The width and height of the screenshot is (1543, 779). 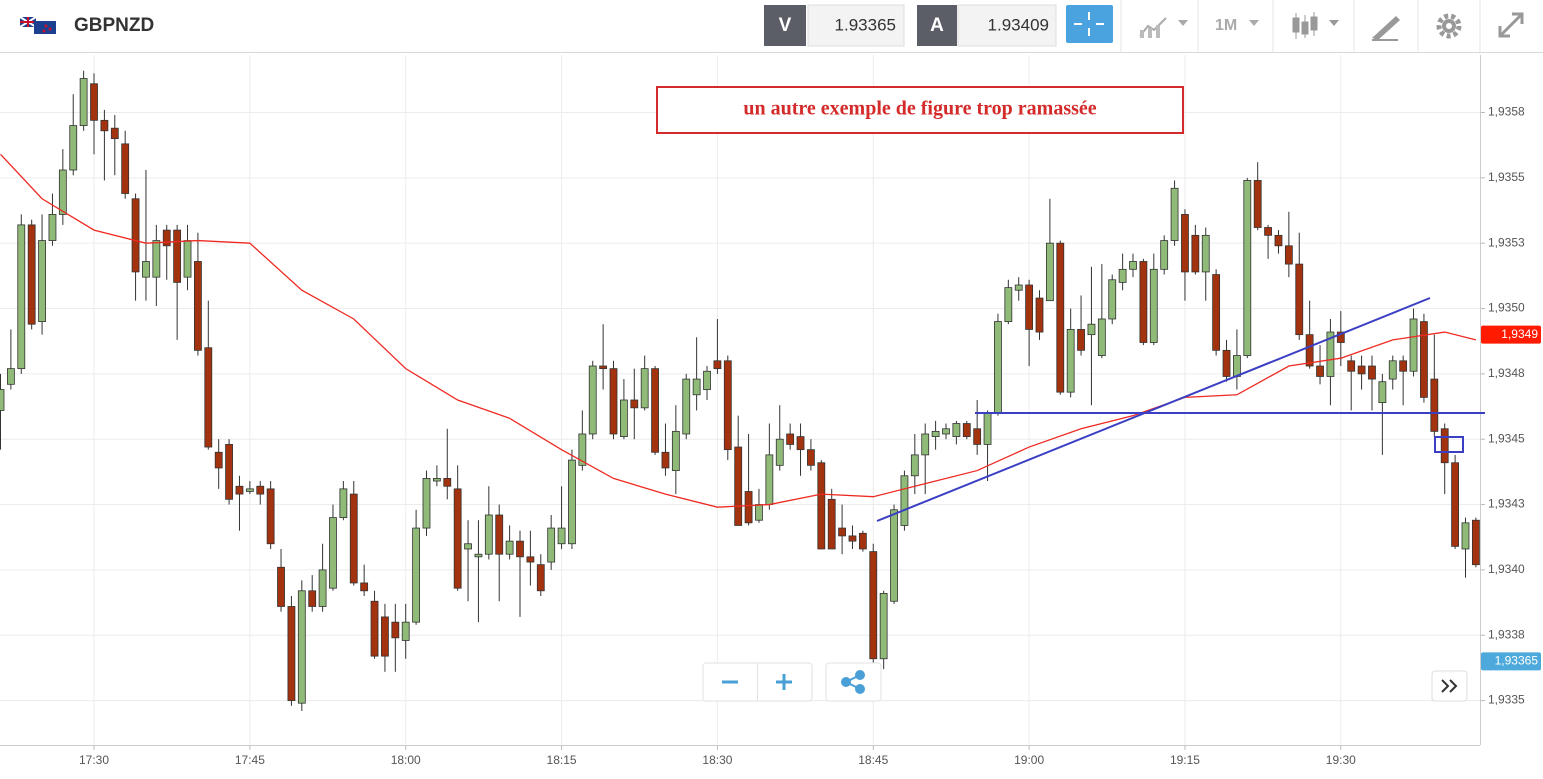 I want to click on settings-button, so click(x=1449, y=26).